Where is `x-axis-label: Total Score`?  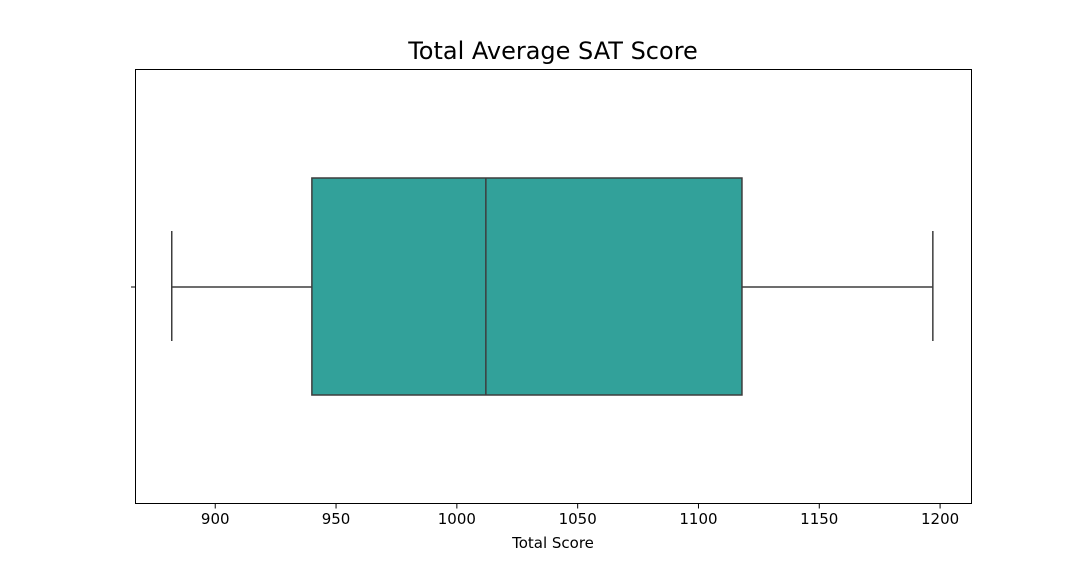
x-axis-label: Total Score is located at coordinates (552, 543).